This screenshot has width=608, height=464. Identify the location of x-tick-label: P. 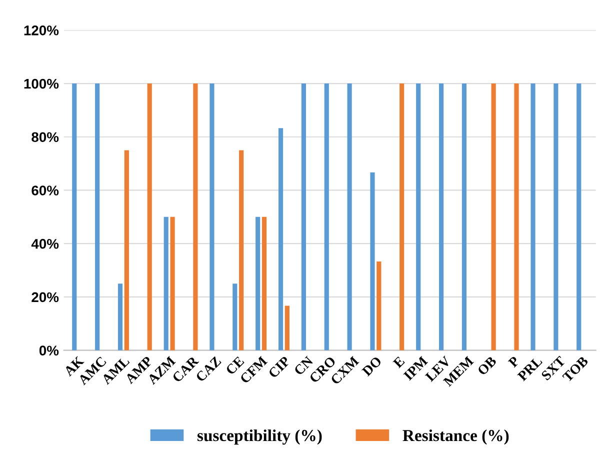
(514, 362).